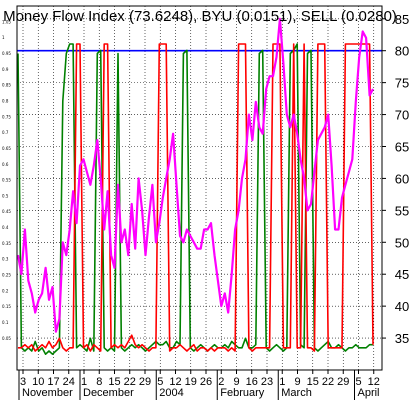 The image size is (420, 400). Describe the element at coordinates (38, 382) in the screenshot. I see `x-tick-label: 10` at that location.